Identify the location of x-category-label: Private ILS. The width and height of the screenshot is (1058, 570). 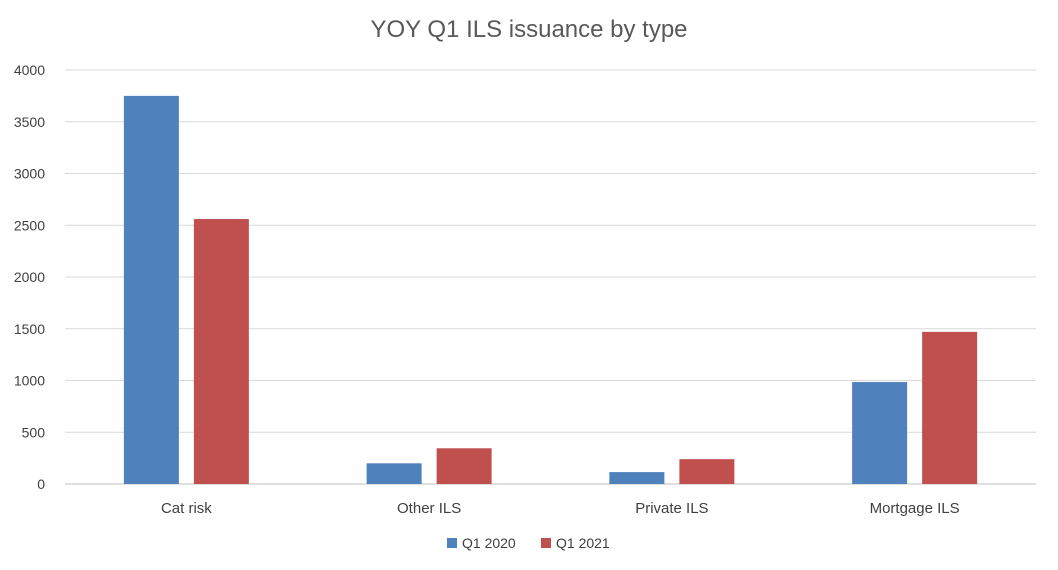
(671, 508).